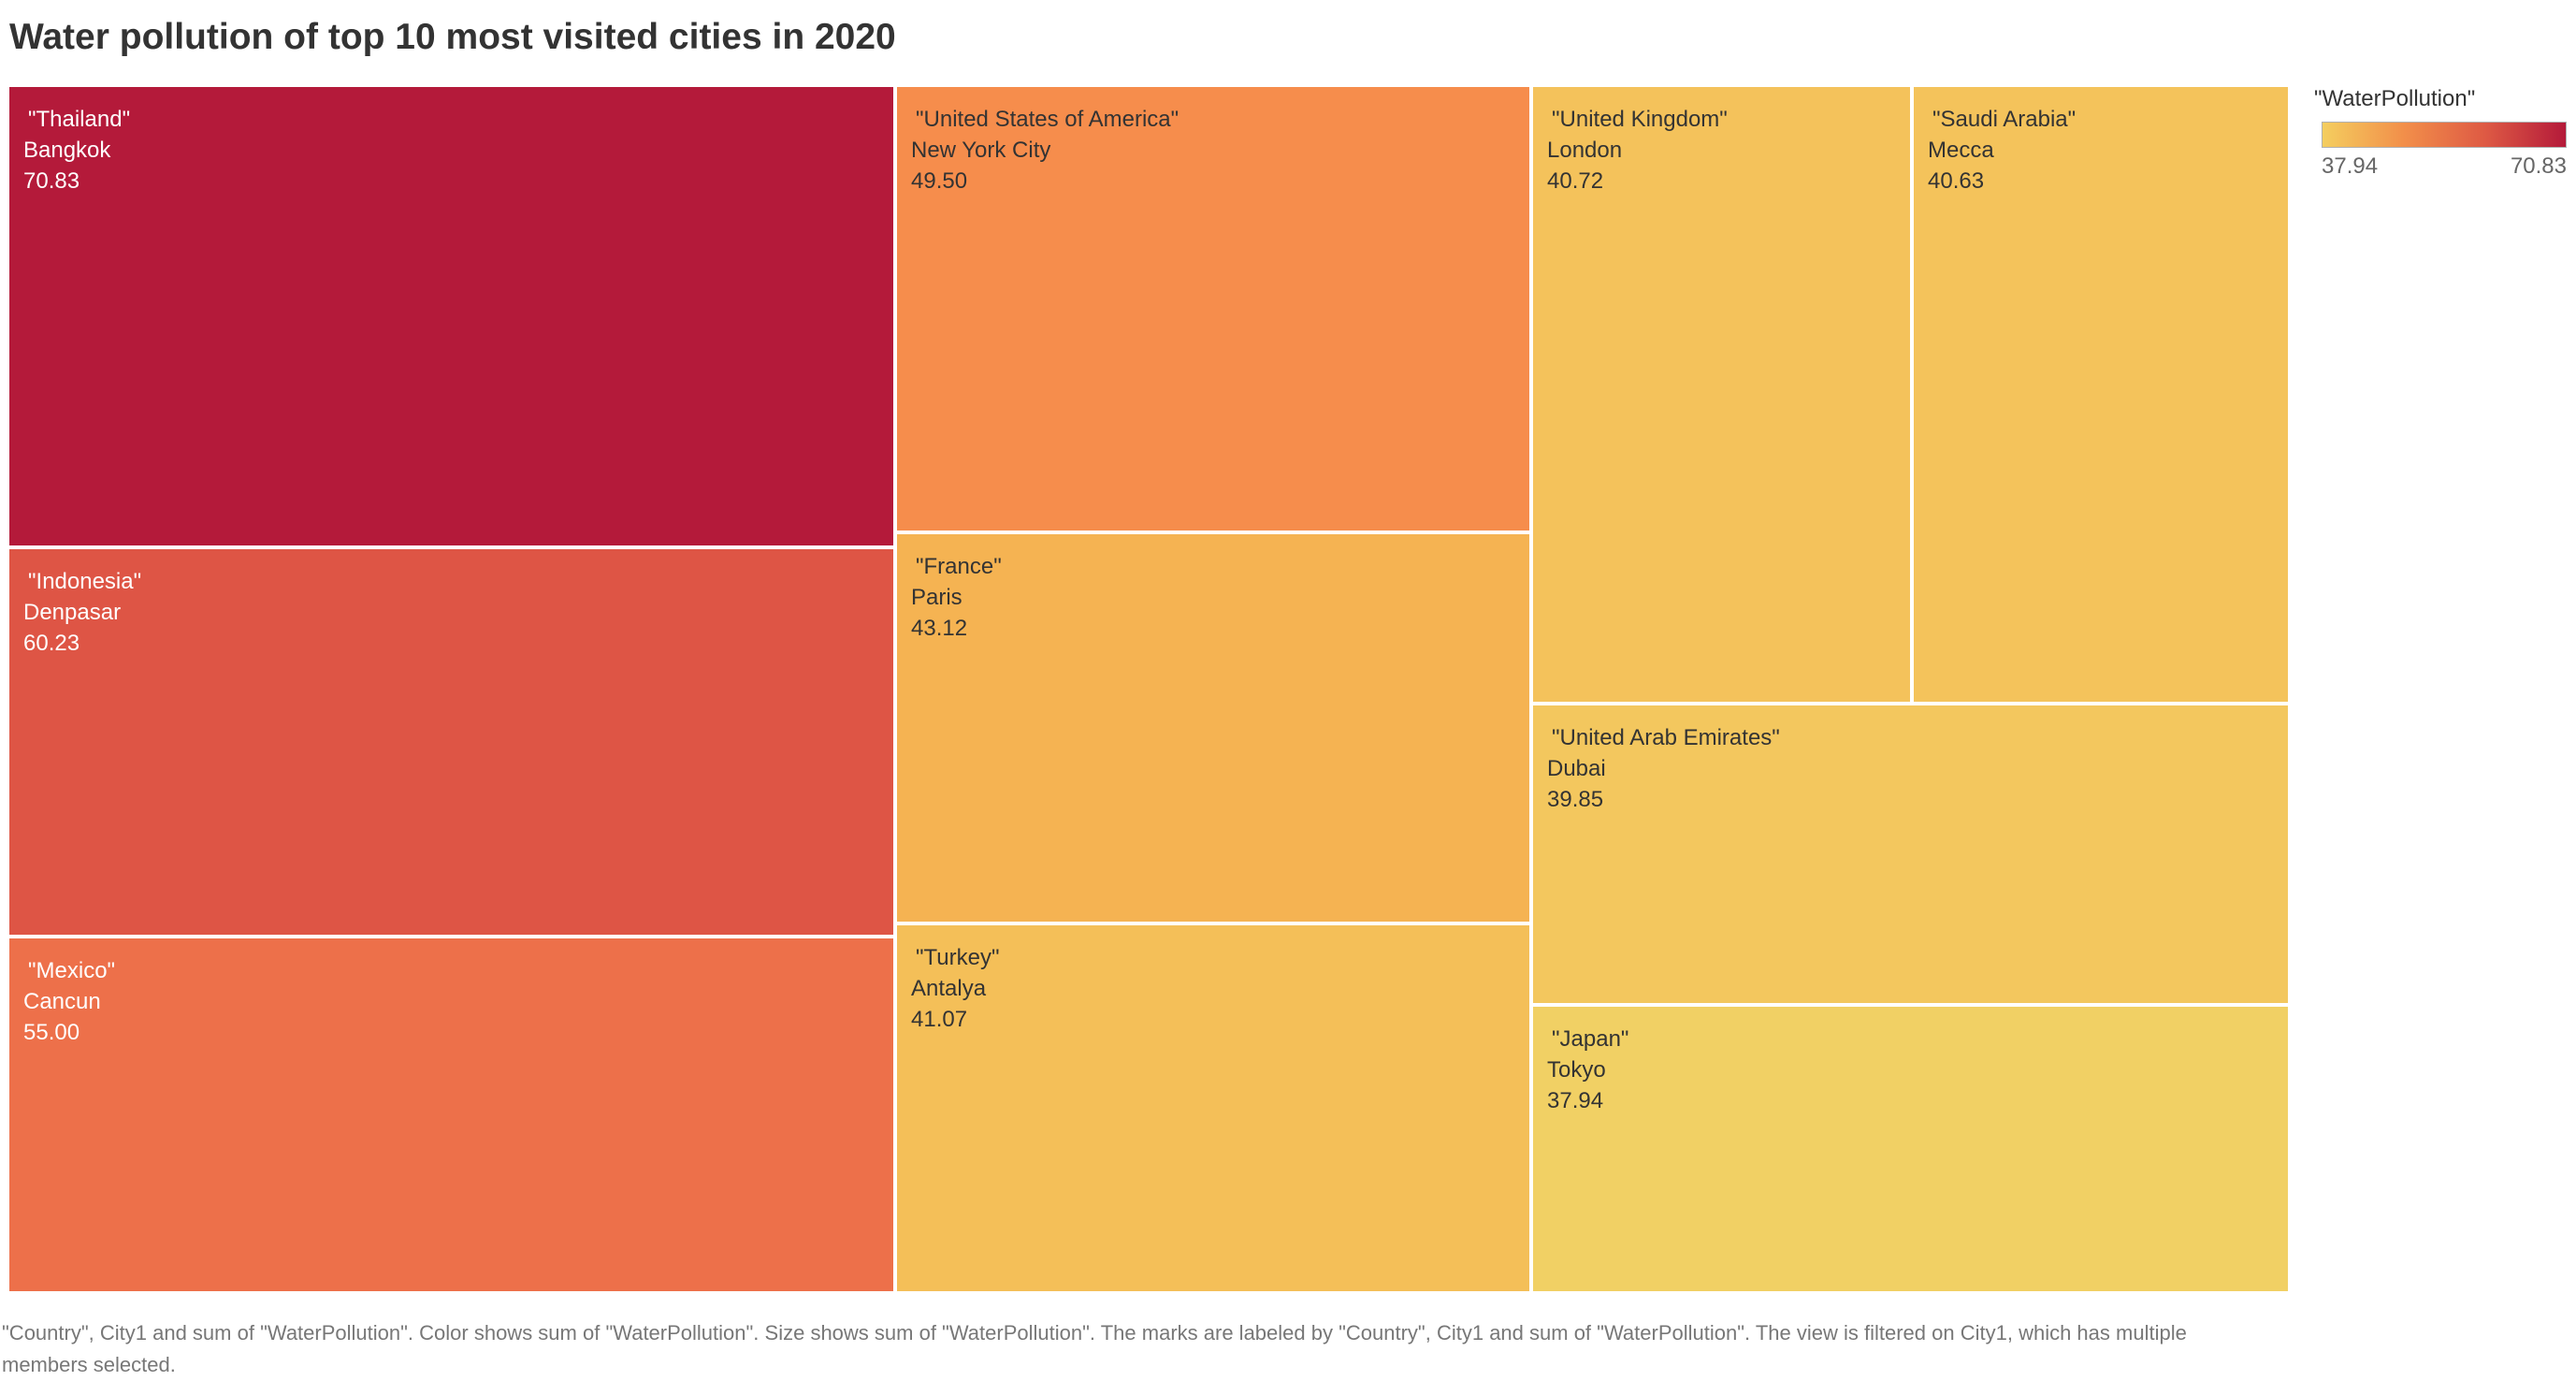  I want to click on tile-city-label: Bangkok, so click(67, 150).